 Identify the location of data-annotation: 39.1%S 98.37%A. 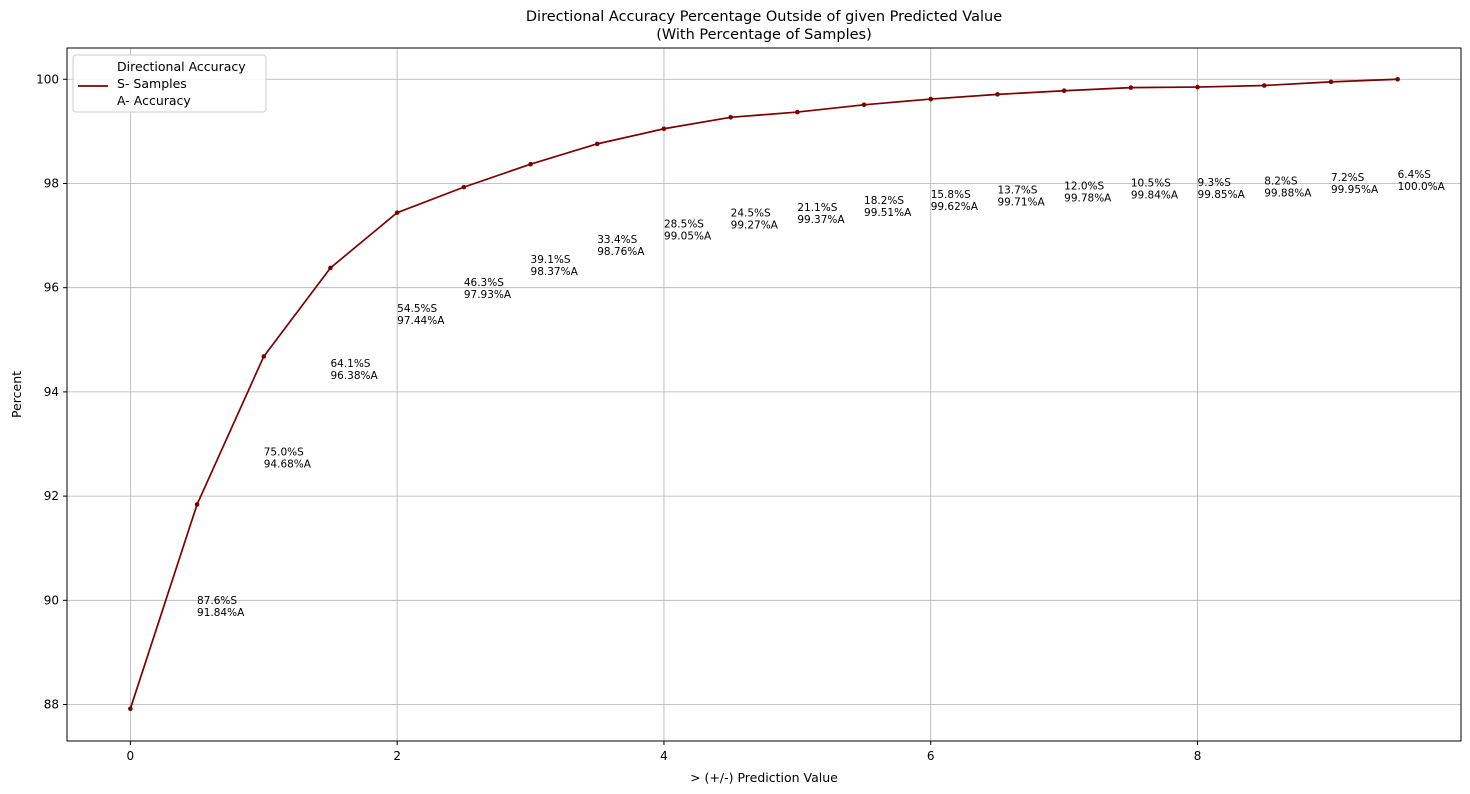
(555, 266).